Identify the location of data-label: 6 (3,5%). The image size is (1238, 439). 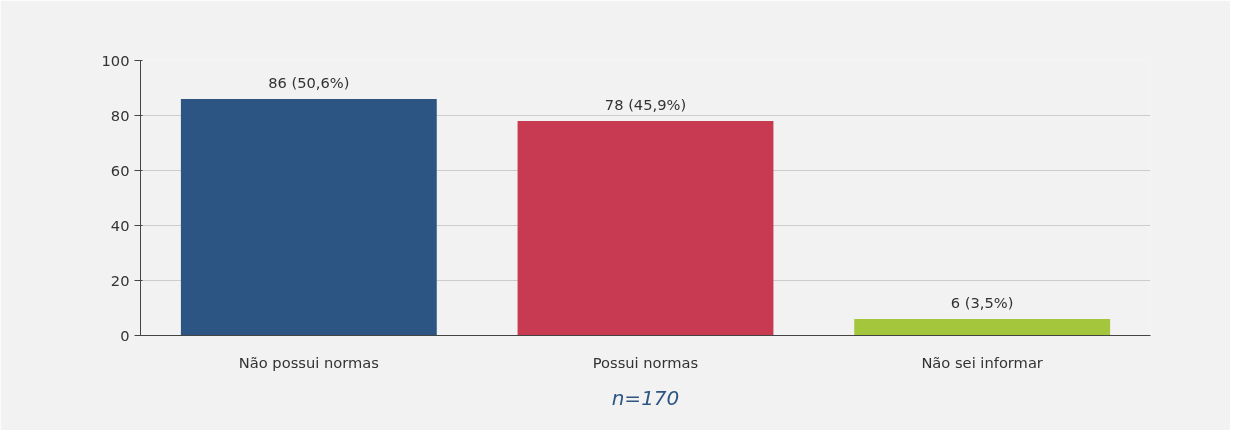
(982, 302).